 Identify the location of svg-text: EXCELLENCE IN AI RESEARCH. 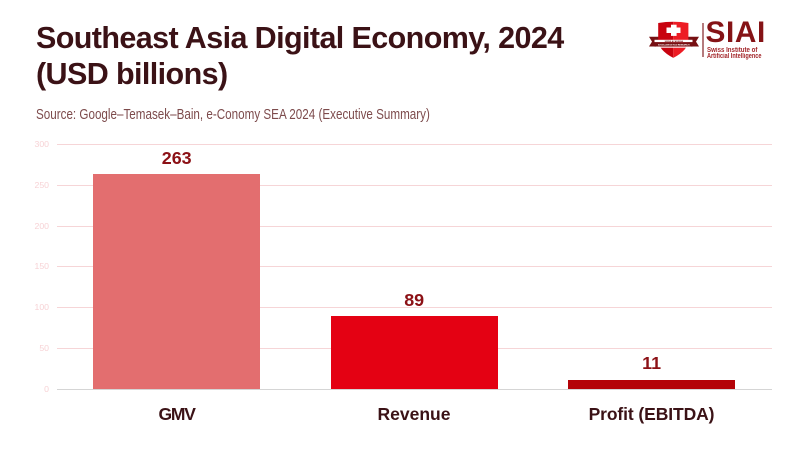
(674, 44).